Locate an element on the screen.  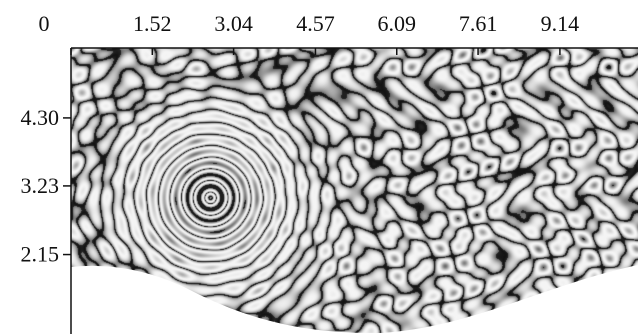
x-ticks: 0 1.52 3.04 4.57 6.09 7.61 9.14 is located at coordinates (309, 33).